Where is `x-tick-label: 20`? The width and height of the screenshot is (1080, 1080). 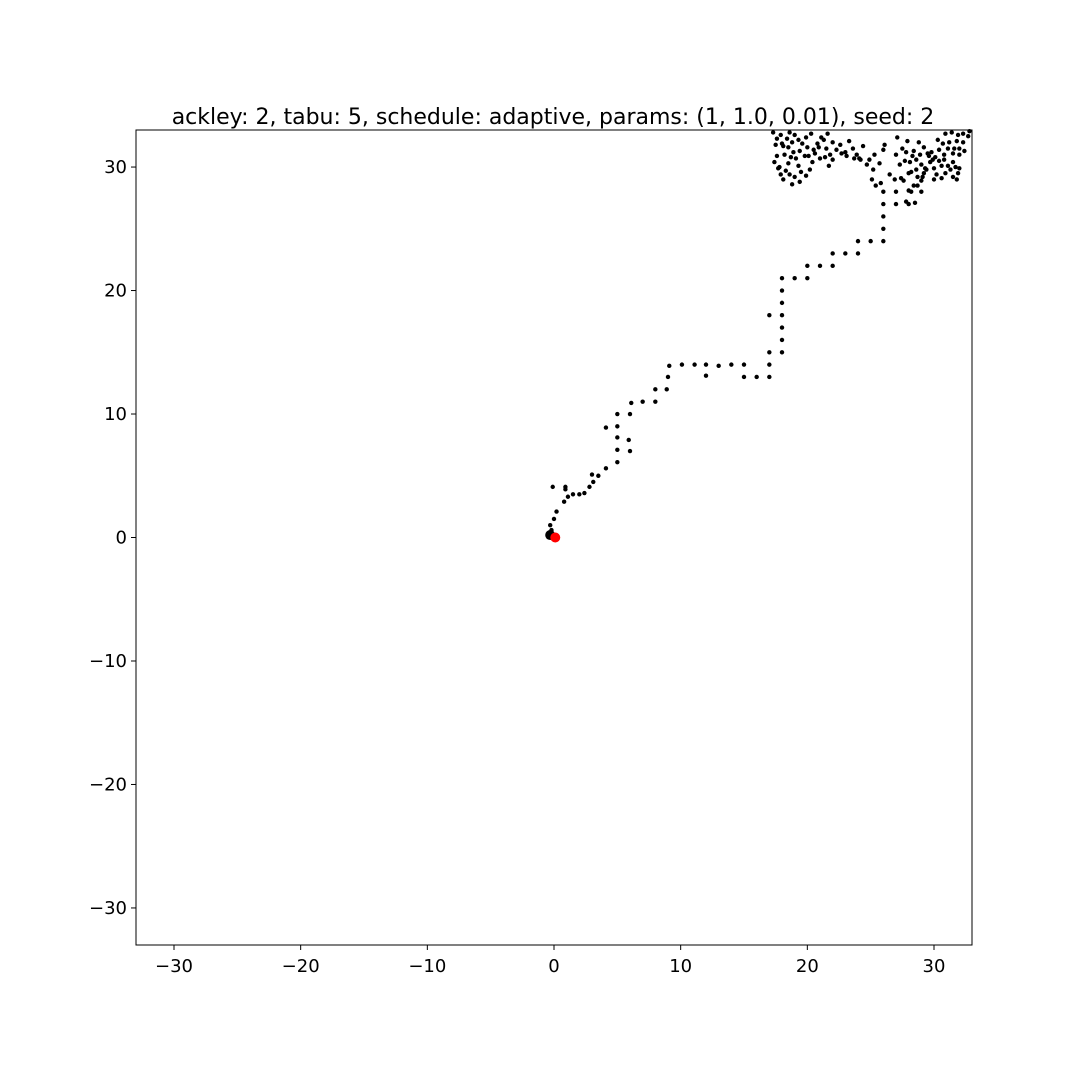 x-tick-label: 20 is located at coordinates (807, 966).